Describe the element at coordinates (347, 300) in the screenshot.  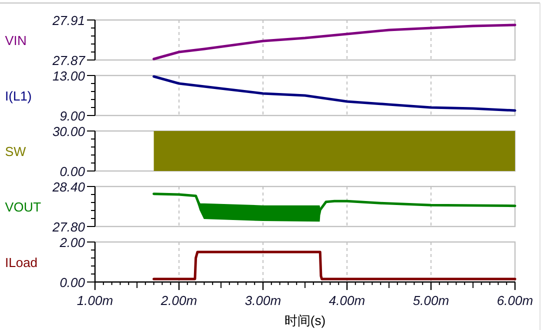
I see `x-tick-label: 4.00m` at that location.